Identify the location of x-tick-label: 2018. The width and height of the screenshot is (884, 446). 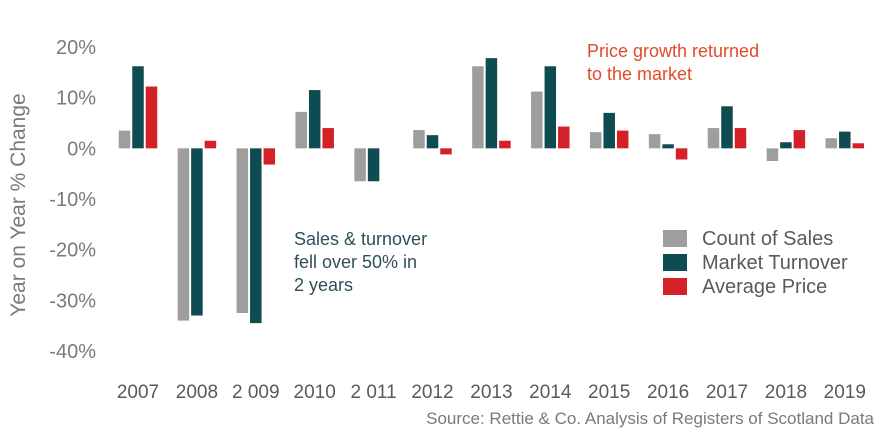
(786, 392).